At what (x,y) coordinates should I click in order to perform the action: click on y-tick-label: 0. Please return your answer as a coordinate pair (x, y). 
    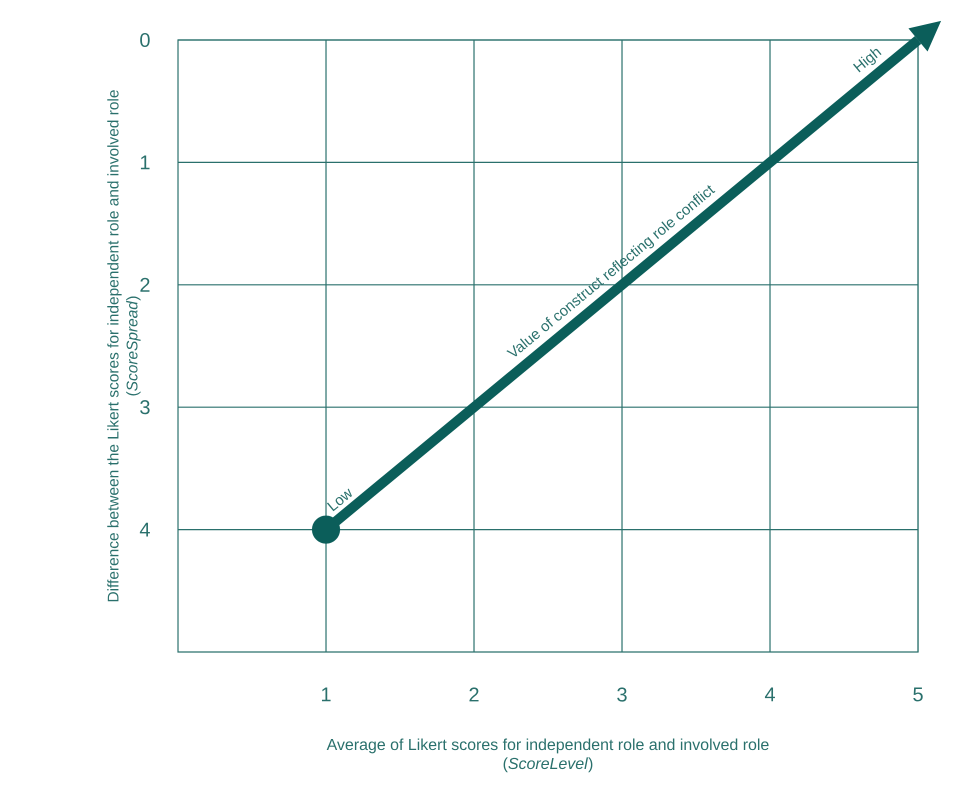
    Looking at the image, I should click on (145, 40).